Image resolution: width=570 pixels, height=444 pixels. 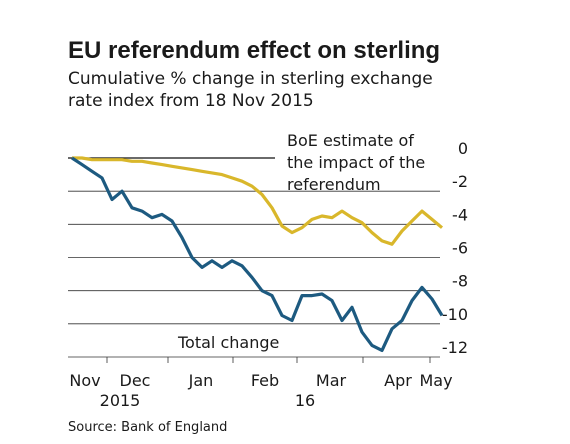 What do you see at coordinates (135, 380) in the screenshot?
I see `x-tick-label: Dec` at bounding box center [135, 380].